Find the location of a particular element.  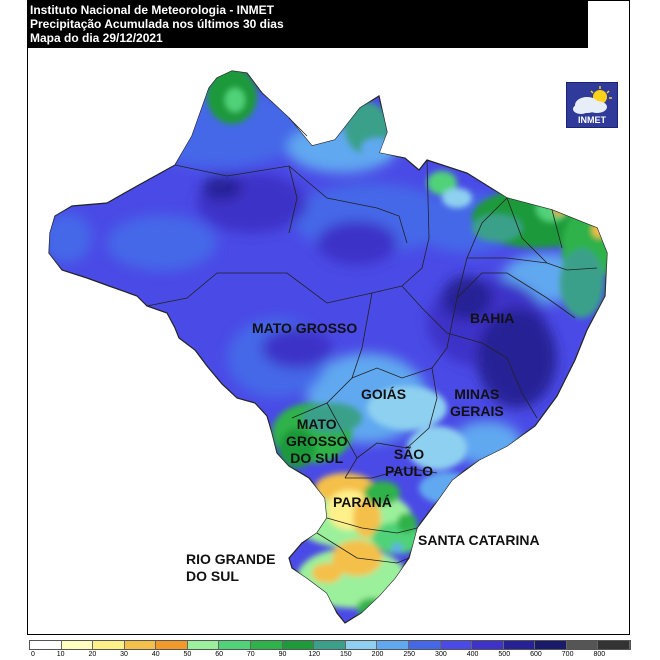

header-date: Mapa do dia 29/12/2021 is located at coordinates (96, 38).